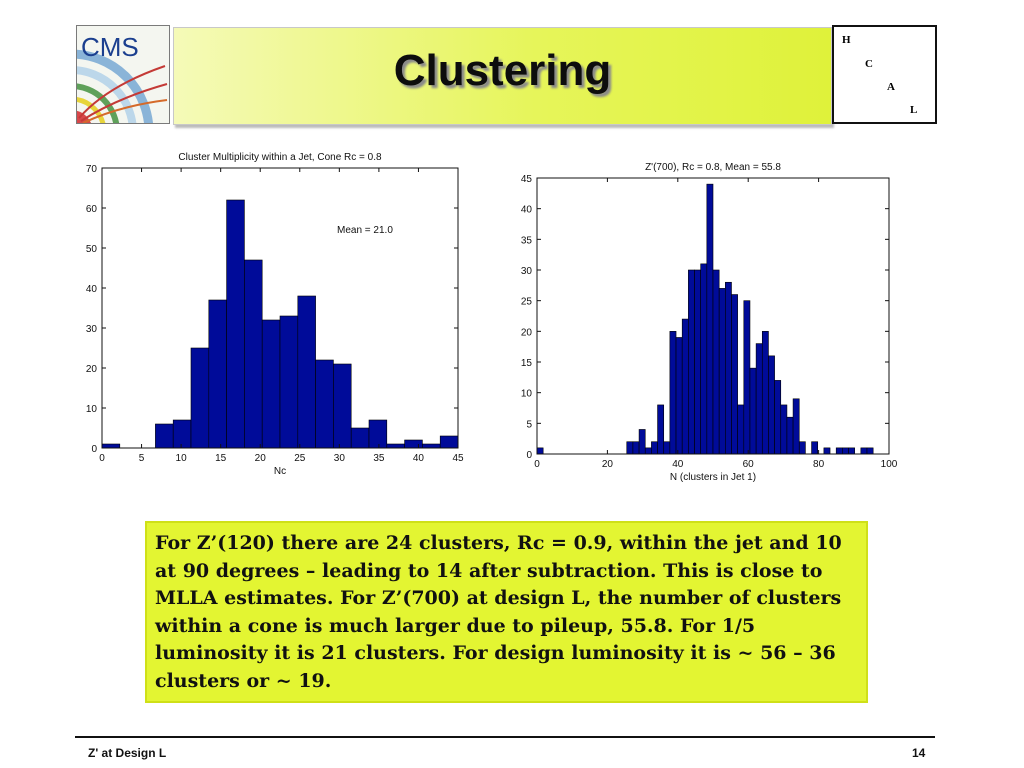 This screenshot has height=768, width=1024. Describe the element at coordinates (527, 302) in the screenshot. I see `y-tick-label: 25` at that location.